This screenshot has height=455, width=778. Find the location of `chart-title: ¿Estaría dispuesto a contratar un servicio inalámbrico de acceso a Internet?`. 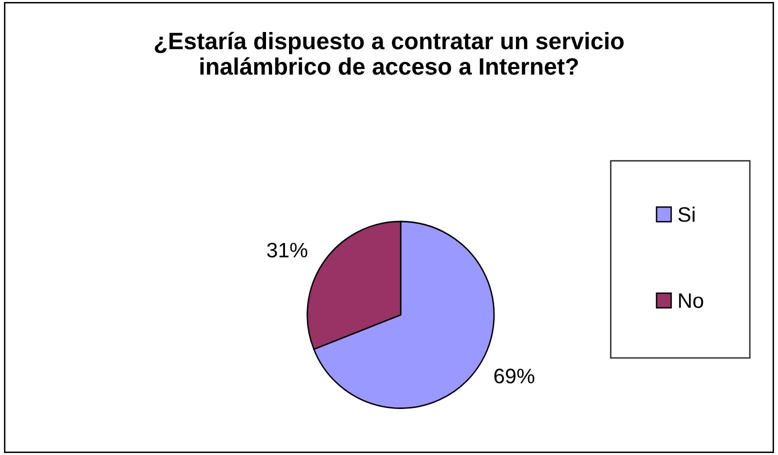

chart-title: ¿Estaría dispuesto a contratar un servicio inalámbrico de acceso a Internet? is located at coordinates (389, 53).